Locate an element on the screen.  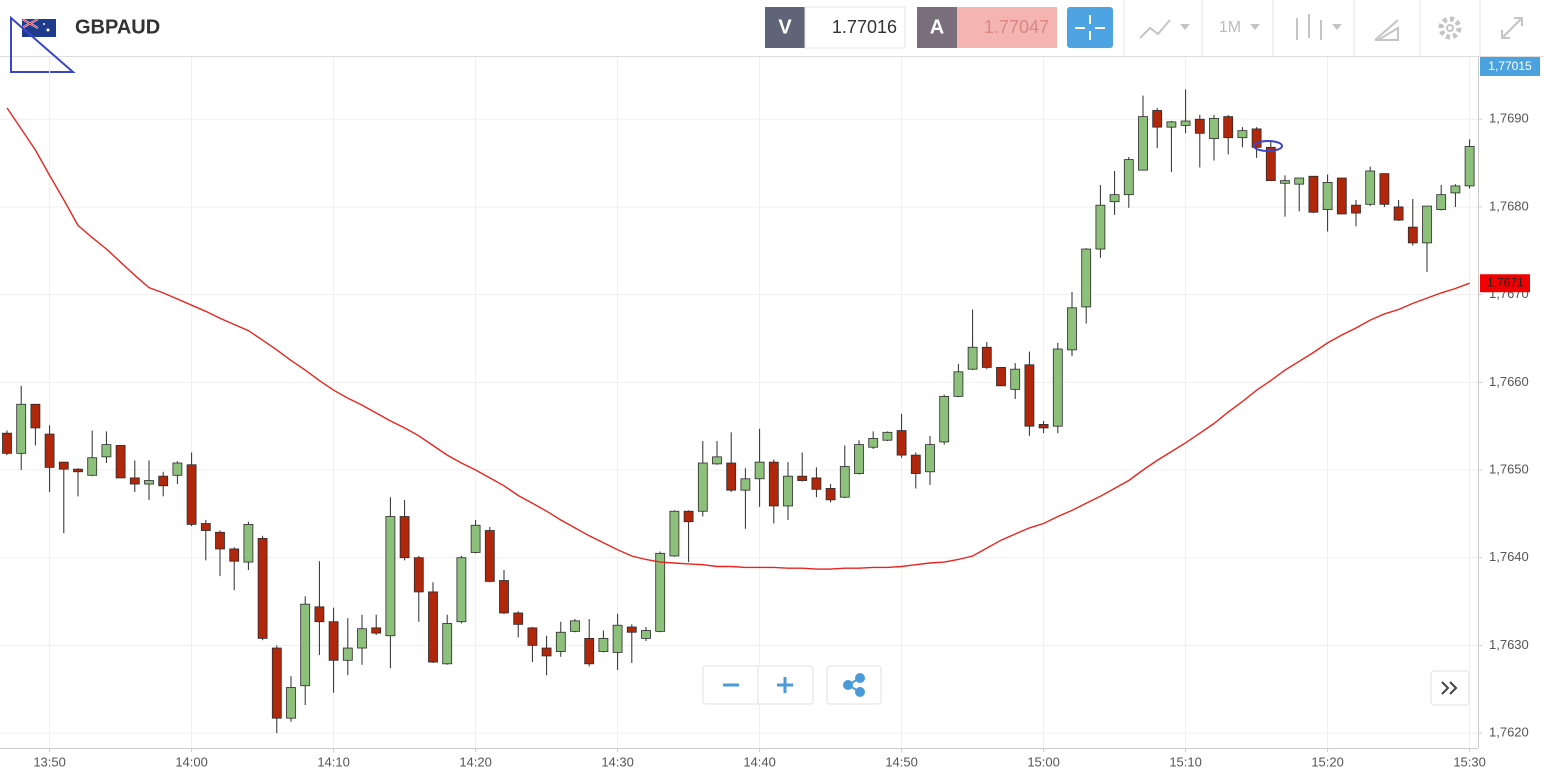
zoom-in is located at coordinates (785, 685).